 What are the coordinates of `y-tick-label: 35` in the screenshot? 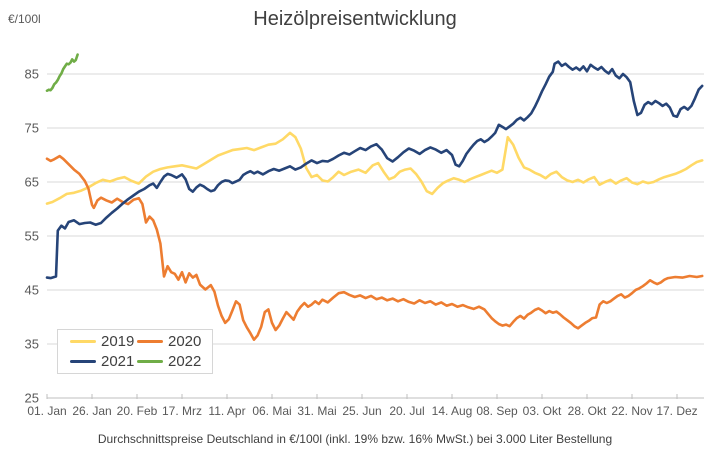 It's located at (32, 344).